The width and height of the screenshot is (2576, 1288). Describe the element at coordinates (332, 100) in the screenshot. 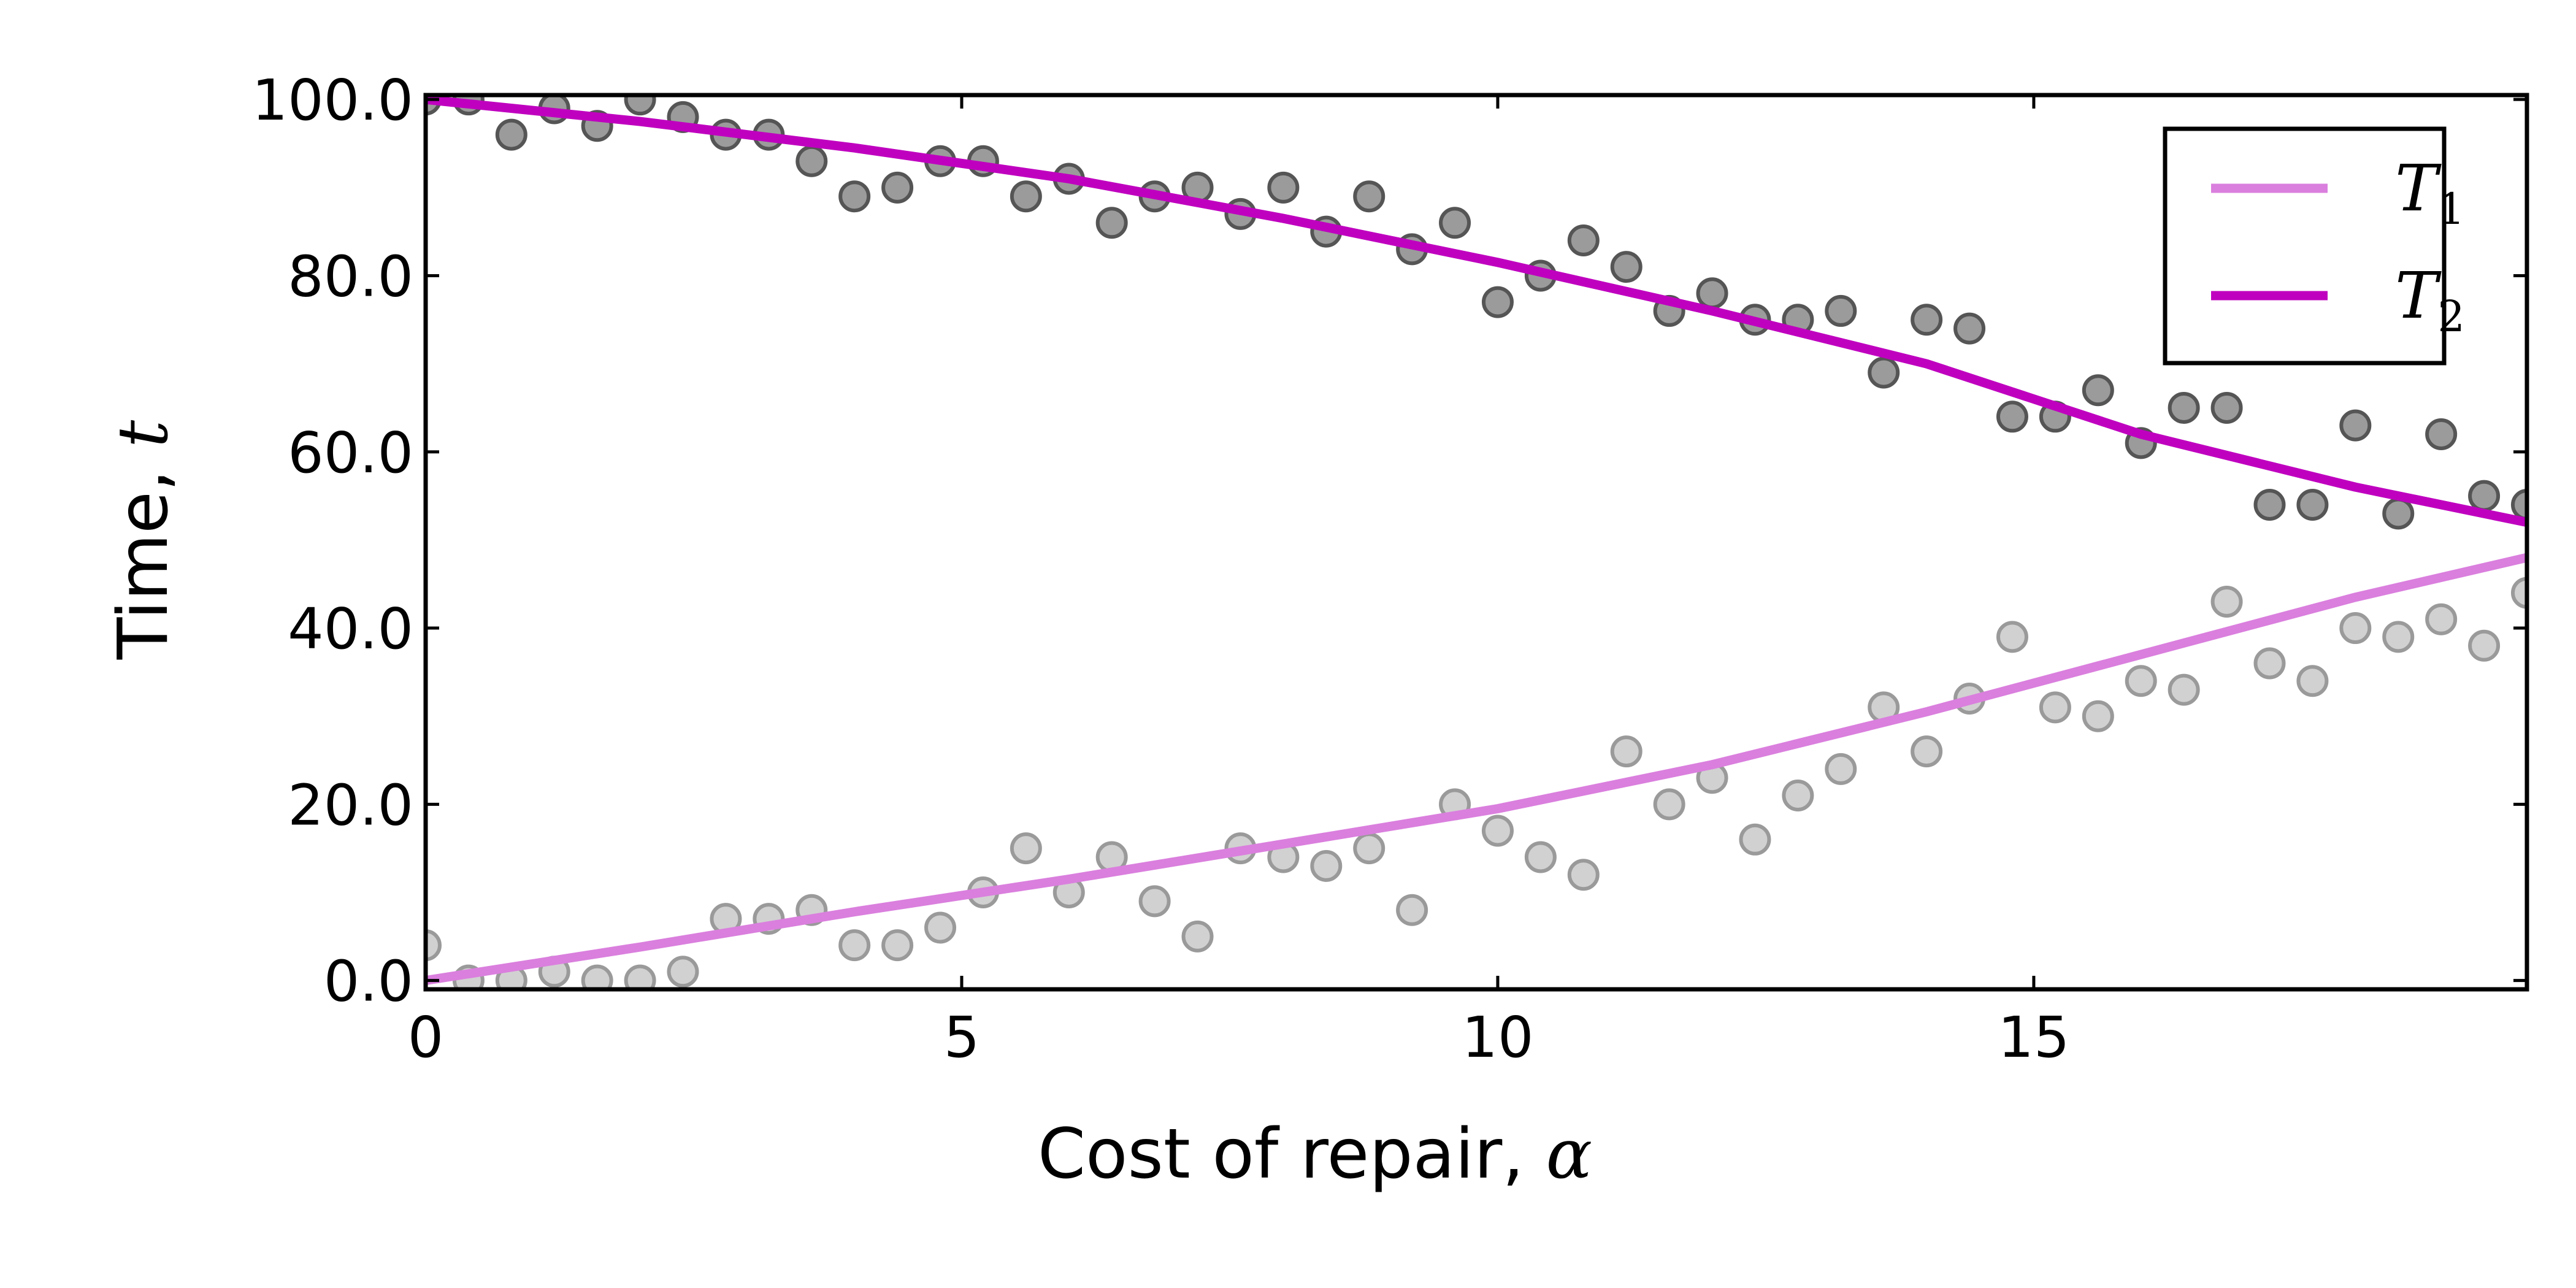

I see `y-tick-label-5: 100.0` at that location.